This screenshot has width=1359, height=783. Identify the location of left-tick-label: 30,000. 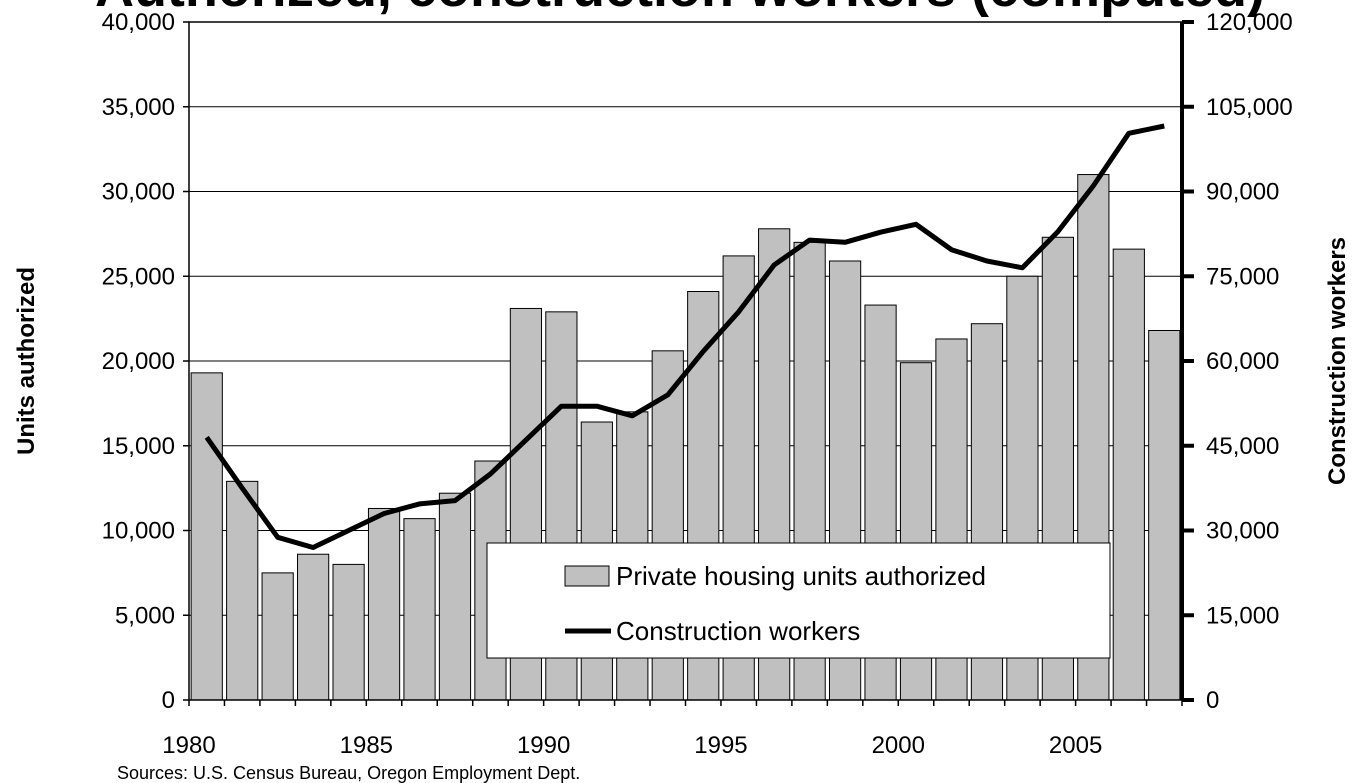
(138, 192).